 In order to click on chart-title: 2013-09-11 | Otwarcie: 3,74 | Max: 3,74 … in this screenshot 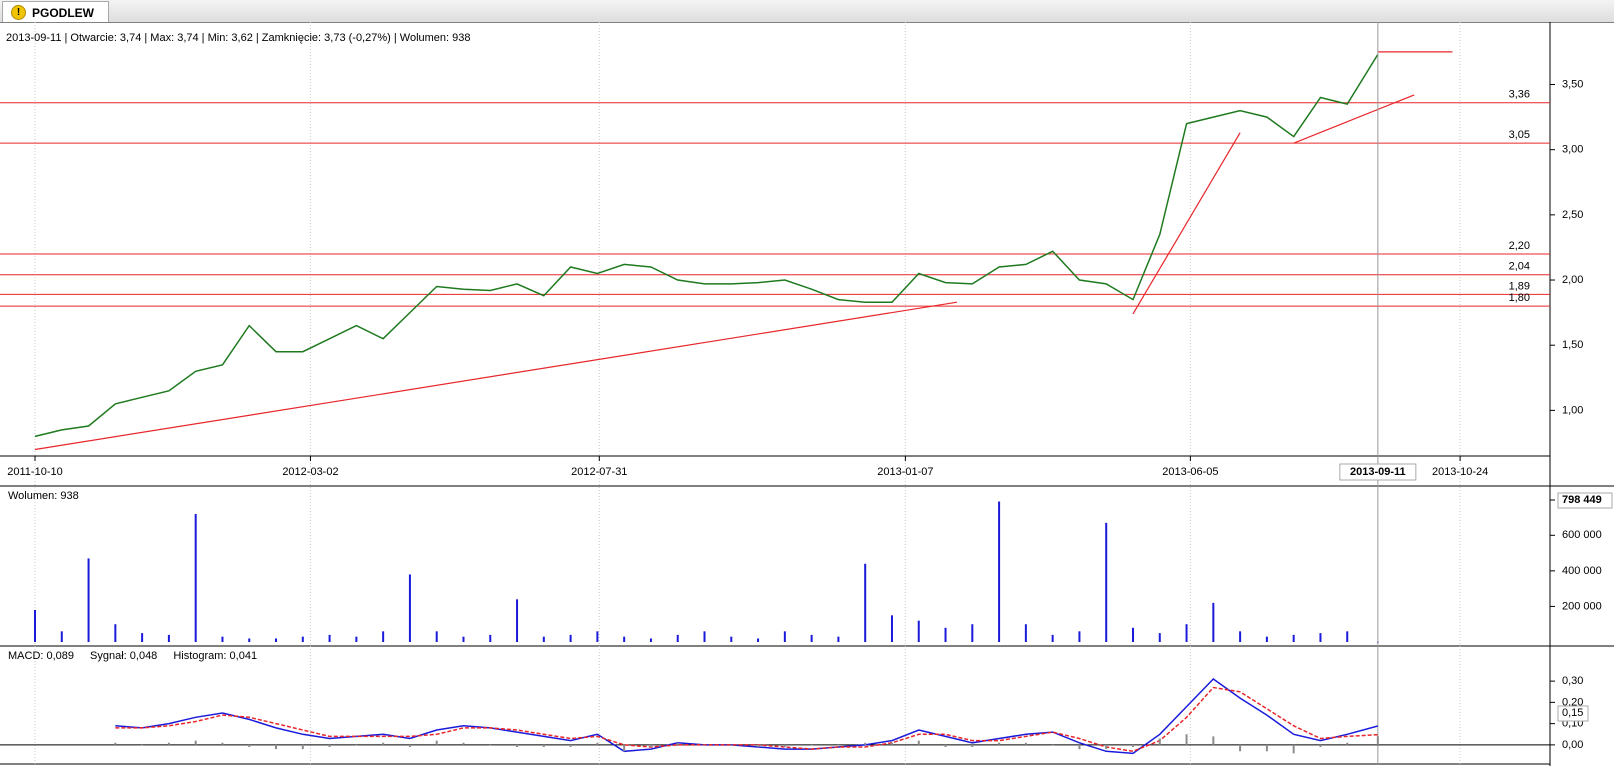, I will do `click(238, 38)`.